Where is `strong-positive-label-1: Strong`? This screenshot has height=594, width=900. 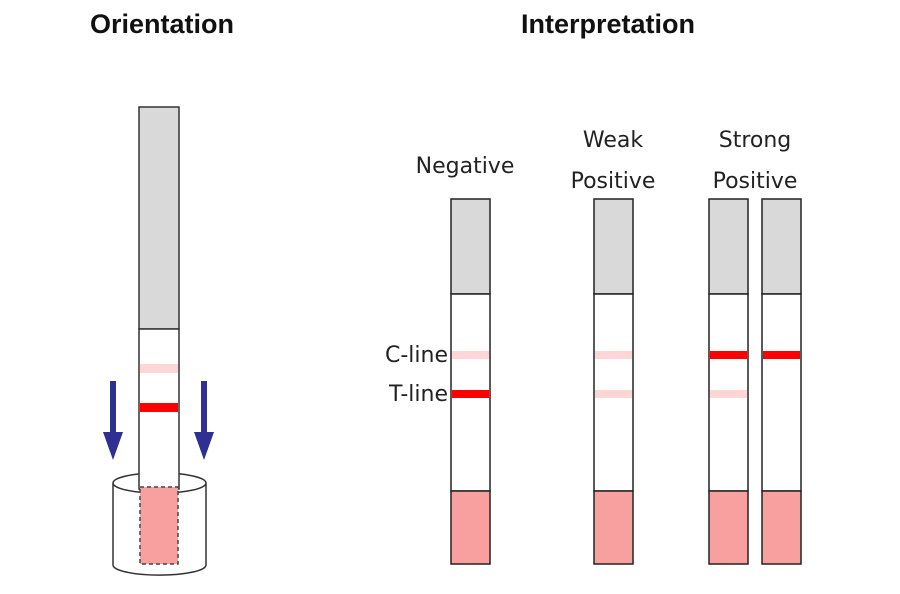
strong-positive-label-1: Strong is located at coordinates (755, 140).